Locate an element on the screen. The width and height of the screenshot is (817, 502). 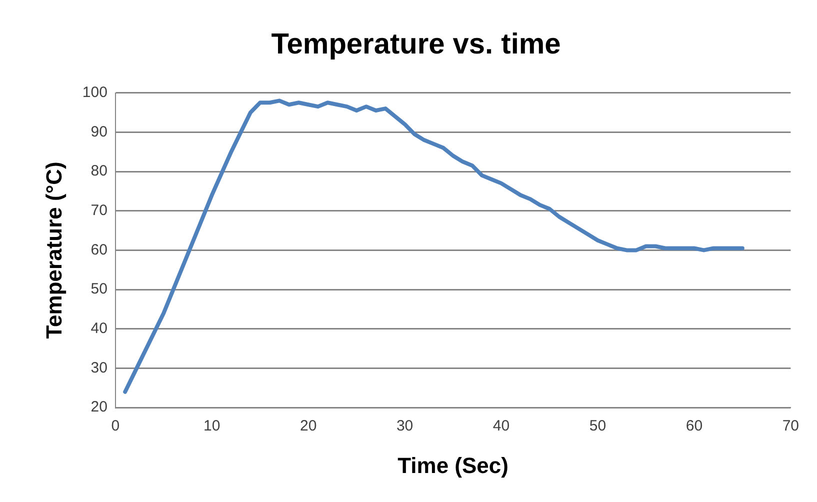
y-tick-label: 60 is located at coordinates (99, 249).